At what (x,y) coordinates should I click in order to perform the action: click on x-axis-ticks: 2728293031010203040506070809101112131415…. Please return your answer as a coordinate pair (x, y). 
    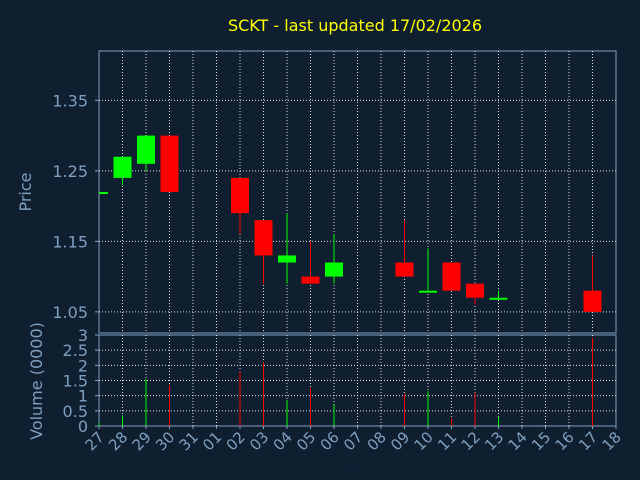
    Looking at the image, I should click on (353, 440).